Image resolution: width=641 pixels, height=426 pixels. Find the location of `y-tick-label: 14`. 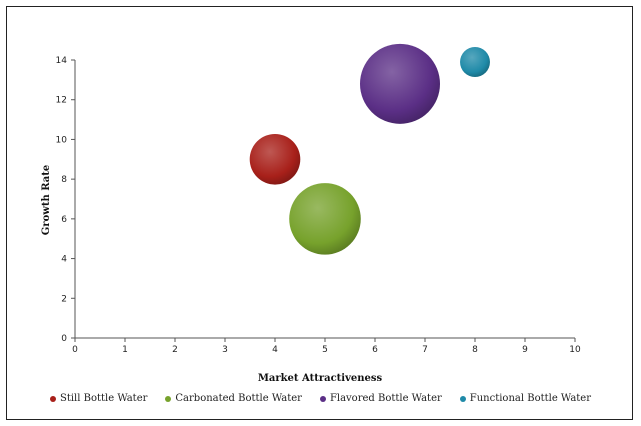

y-tick-label: 14 is located at coordinates (62, 61).